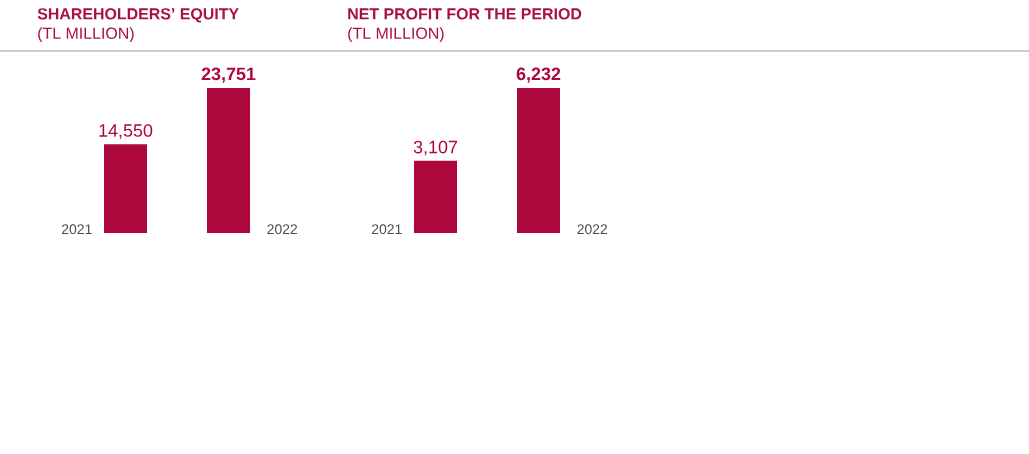  What do you see at coordinates (228, 75) in the screenshot?
I see `data-label: 23,751` at bounding box center [228, 75].